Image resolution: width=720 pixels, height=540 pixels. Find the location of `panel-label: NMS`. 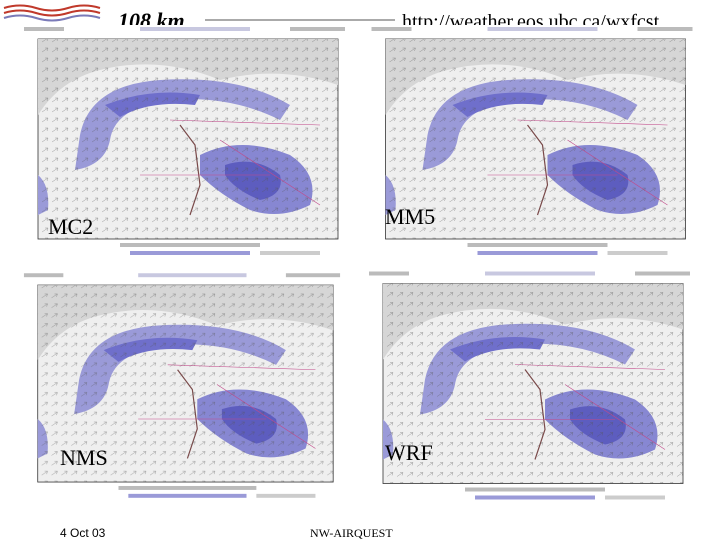

panel-label: NMS is located at coordinates (84, 457).